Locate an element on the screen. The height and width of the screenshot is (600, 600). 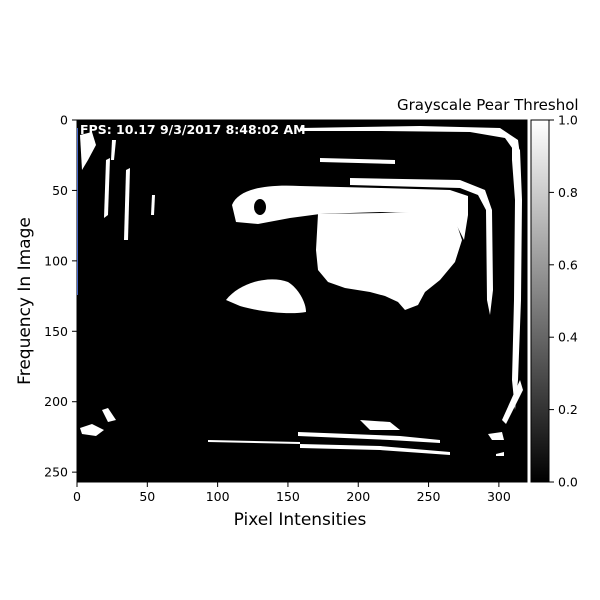
colorbar-tick-label: 0.4 is located at coordinates (568, 337).